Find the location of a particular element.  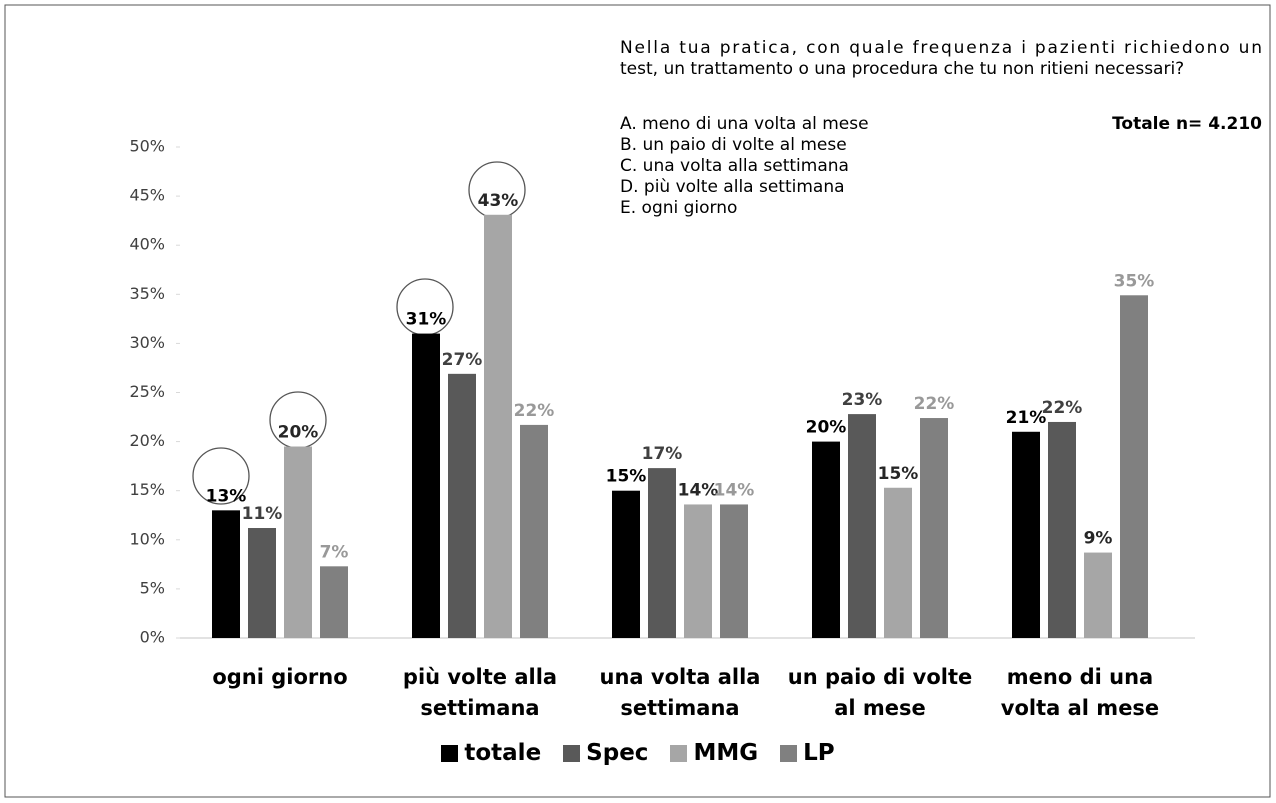

data-label: 11% is located at coordinates (262, 514).